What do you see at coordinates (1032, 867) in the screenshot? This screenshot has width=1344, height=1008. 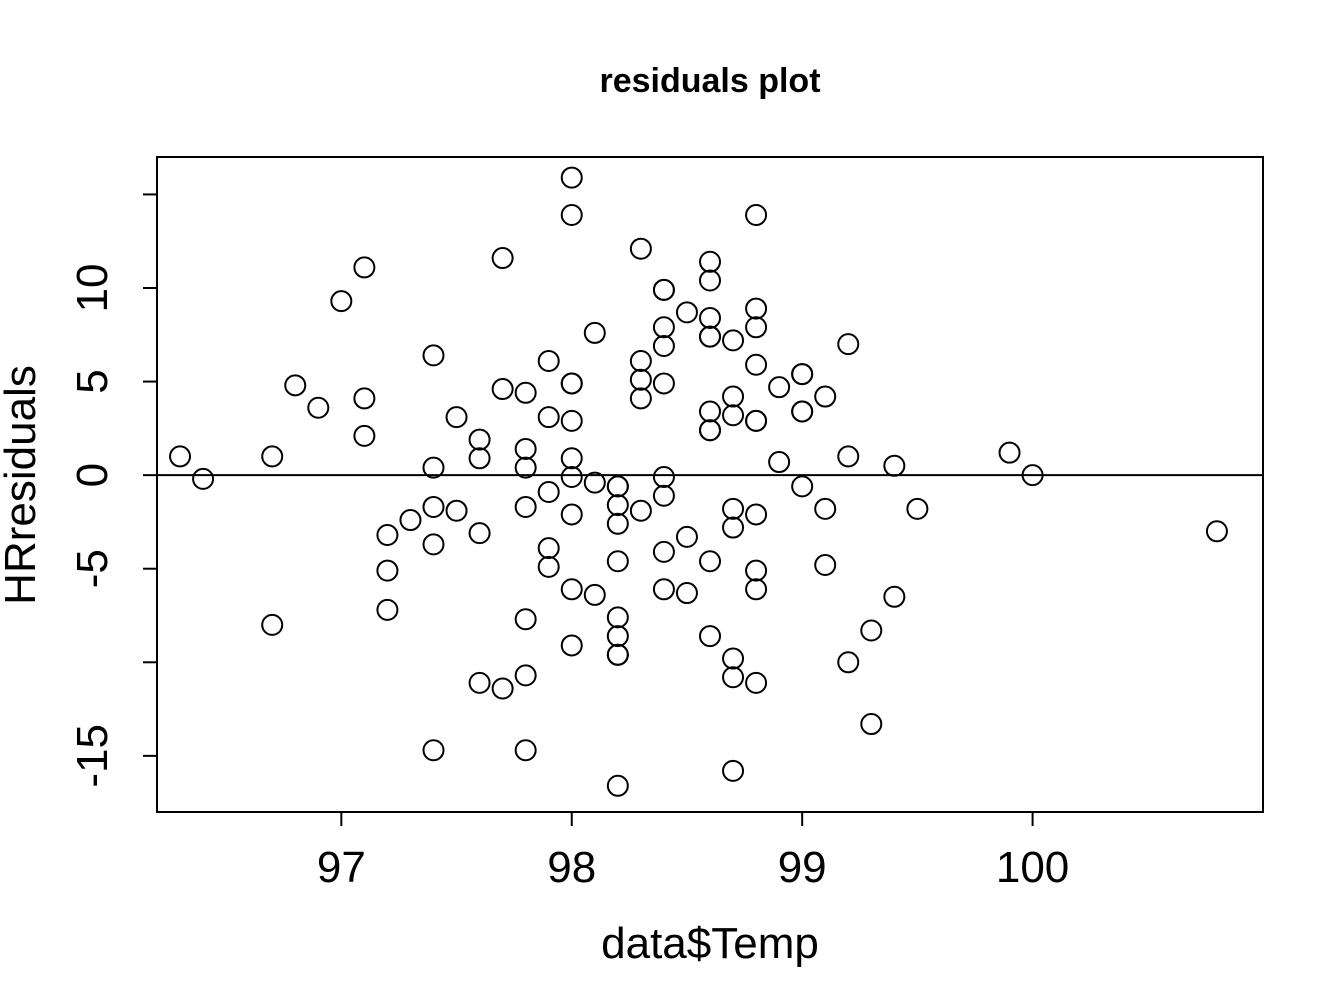 I see `x-tick-label: 100` at bounding box center [1032, 867].